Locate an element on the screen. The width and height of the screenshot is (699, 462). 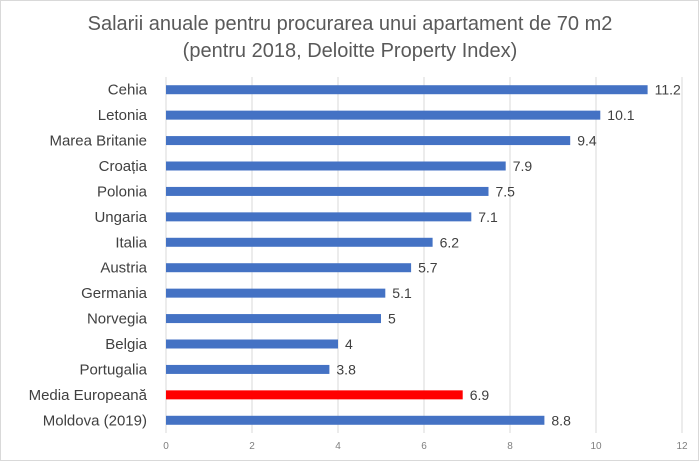
category-label-14: Moldova (2019) is located at coordinates (95, 420).